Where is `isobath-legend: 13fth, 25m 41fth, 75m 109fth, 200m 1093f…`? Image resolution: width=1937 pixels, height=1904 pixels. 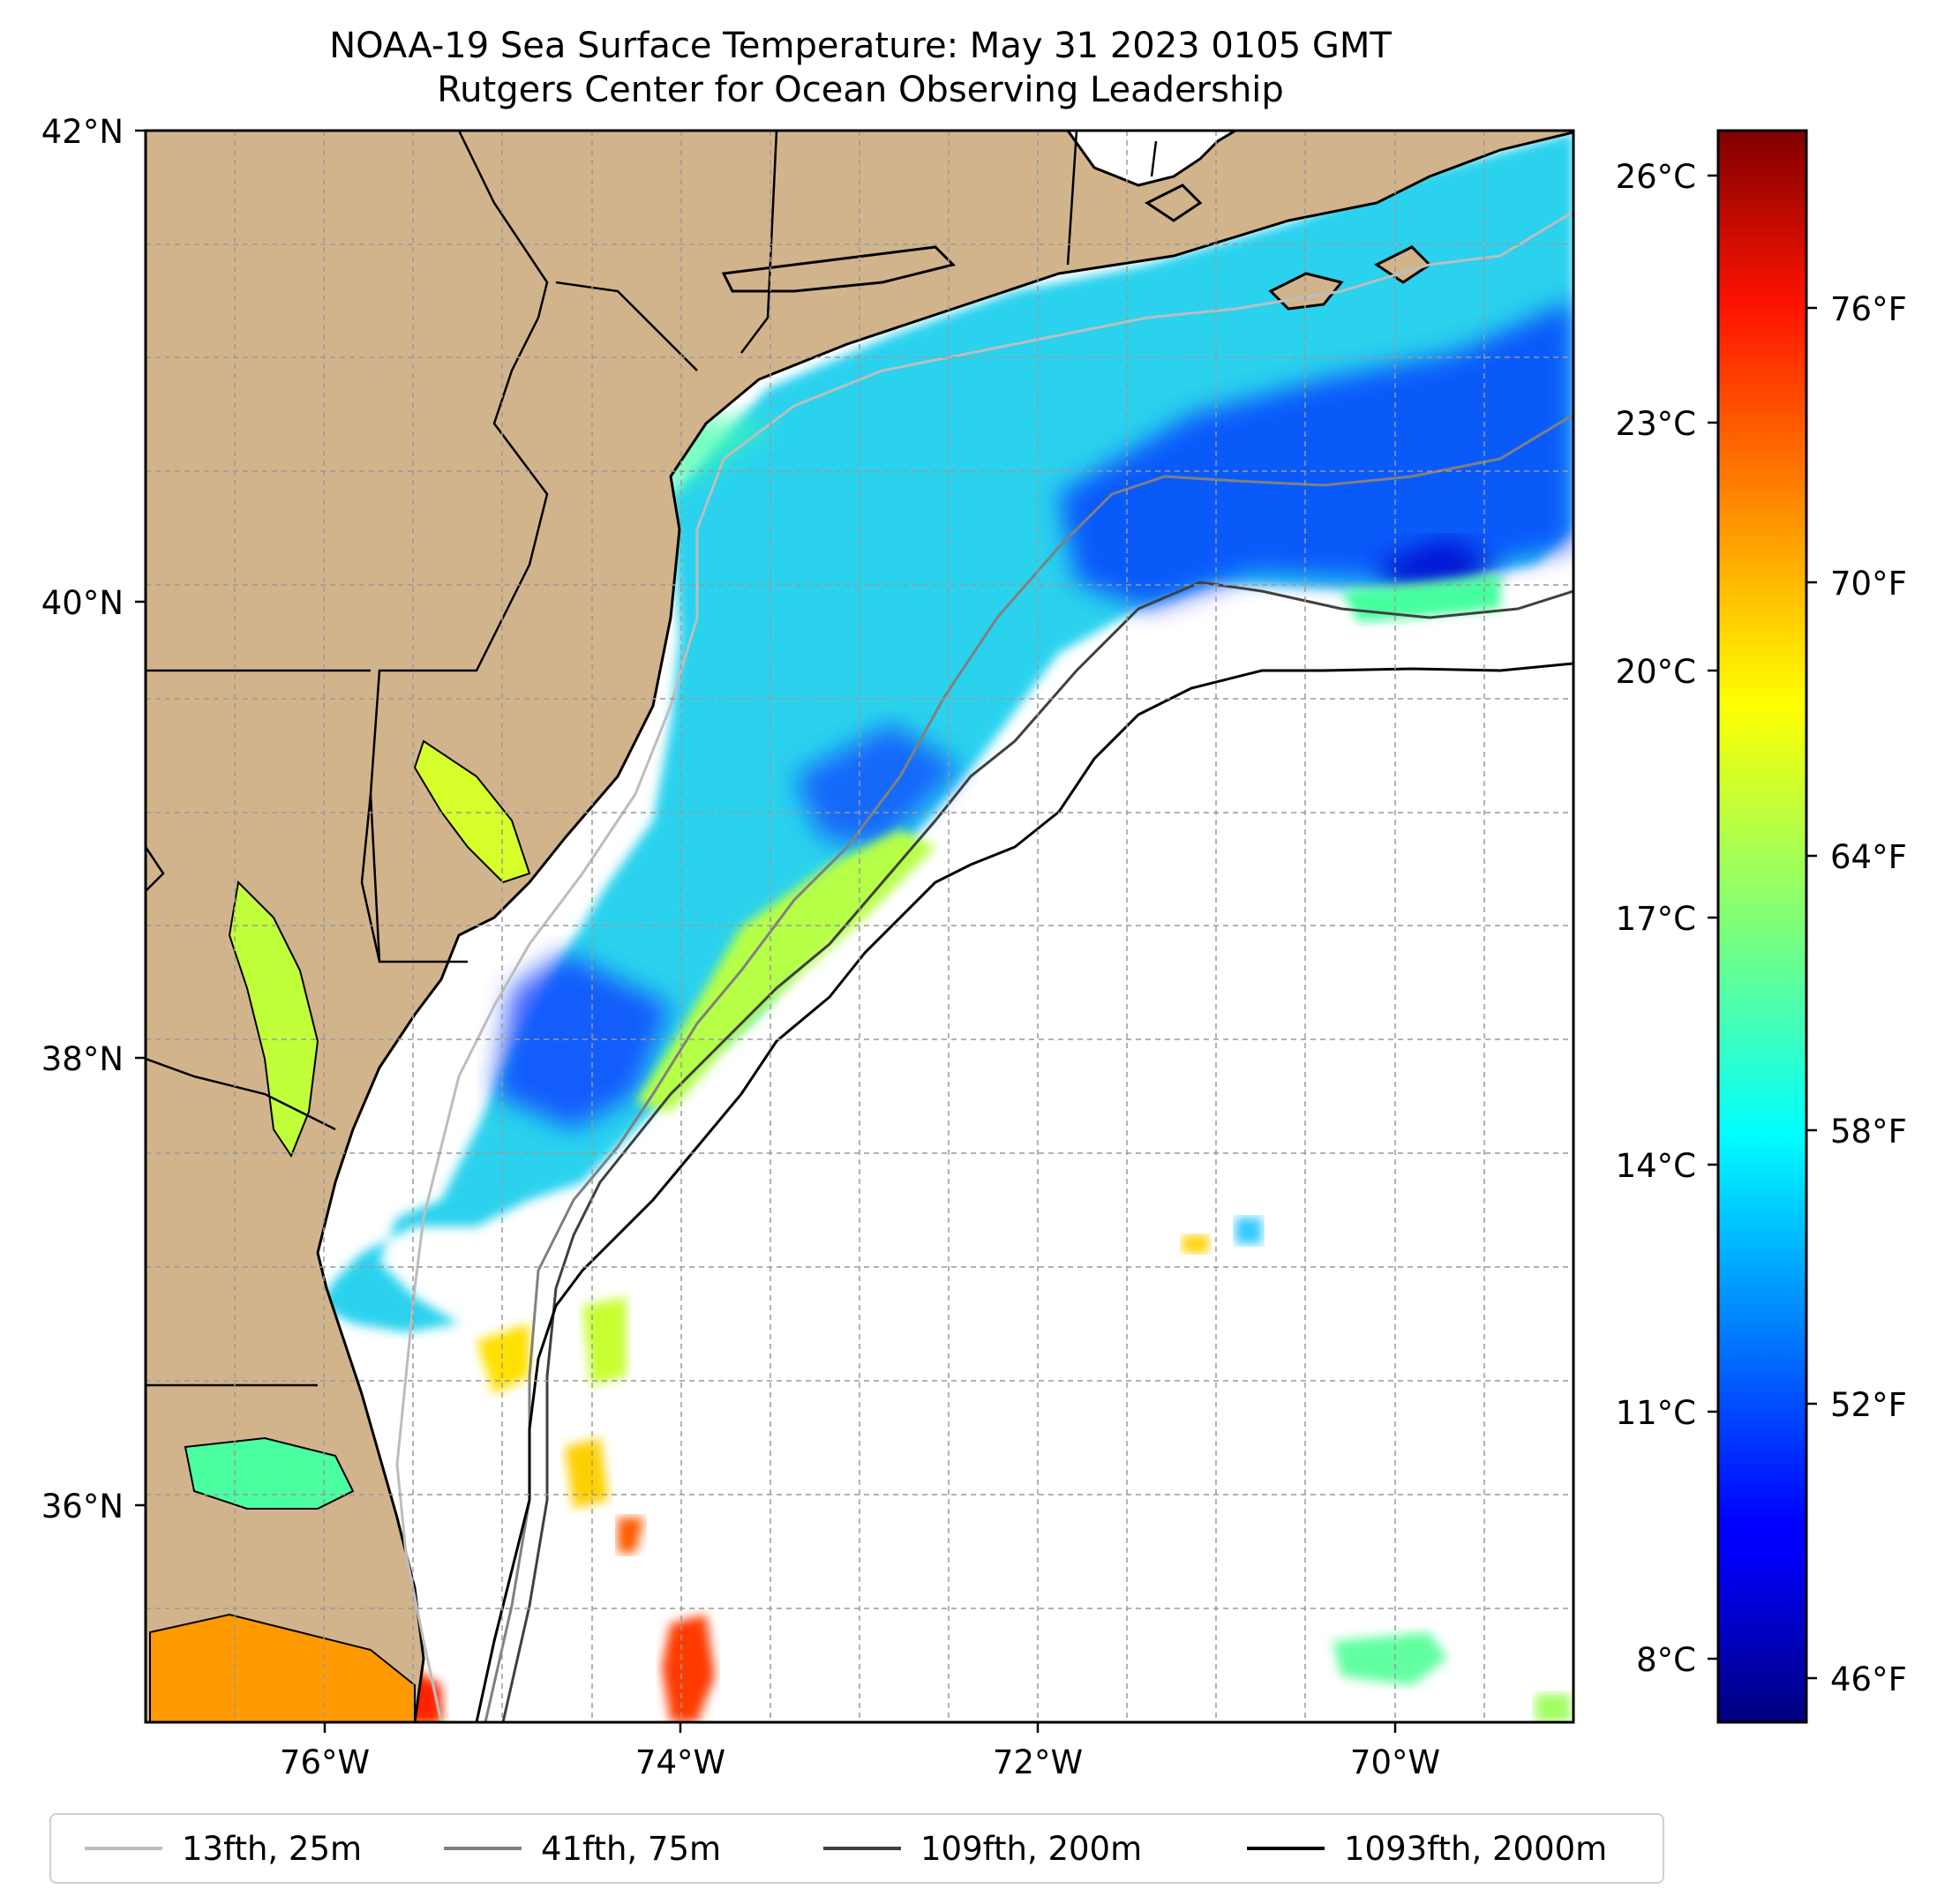
isobath-legend: 13fth, 25m 41fth, 75m 109fth, 200m 1093f… is located at coordinates (856, 1848).